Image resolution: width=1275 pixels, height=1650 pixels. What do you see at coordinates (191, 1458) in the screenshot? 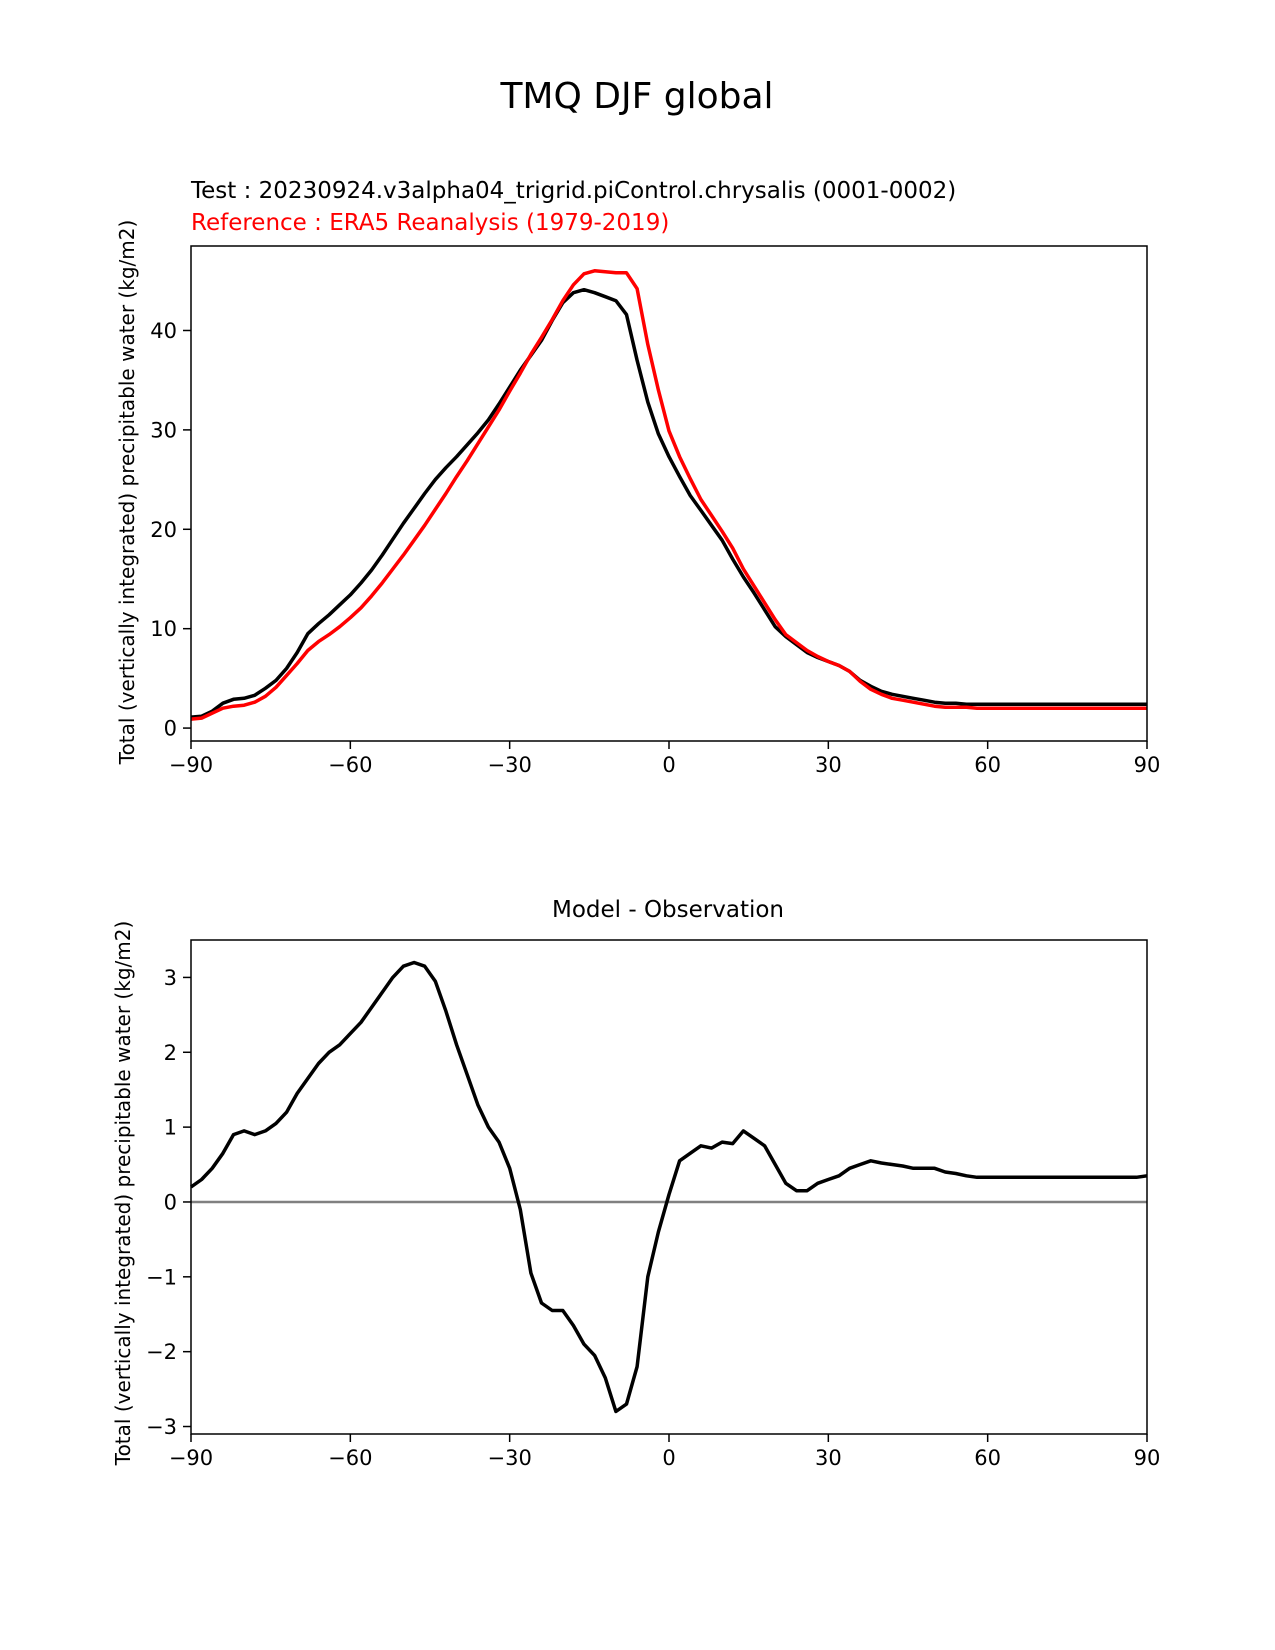
I see `bottom-xtick-label: −90` at bounding box center [191, 1458].